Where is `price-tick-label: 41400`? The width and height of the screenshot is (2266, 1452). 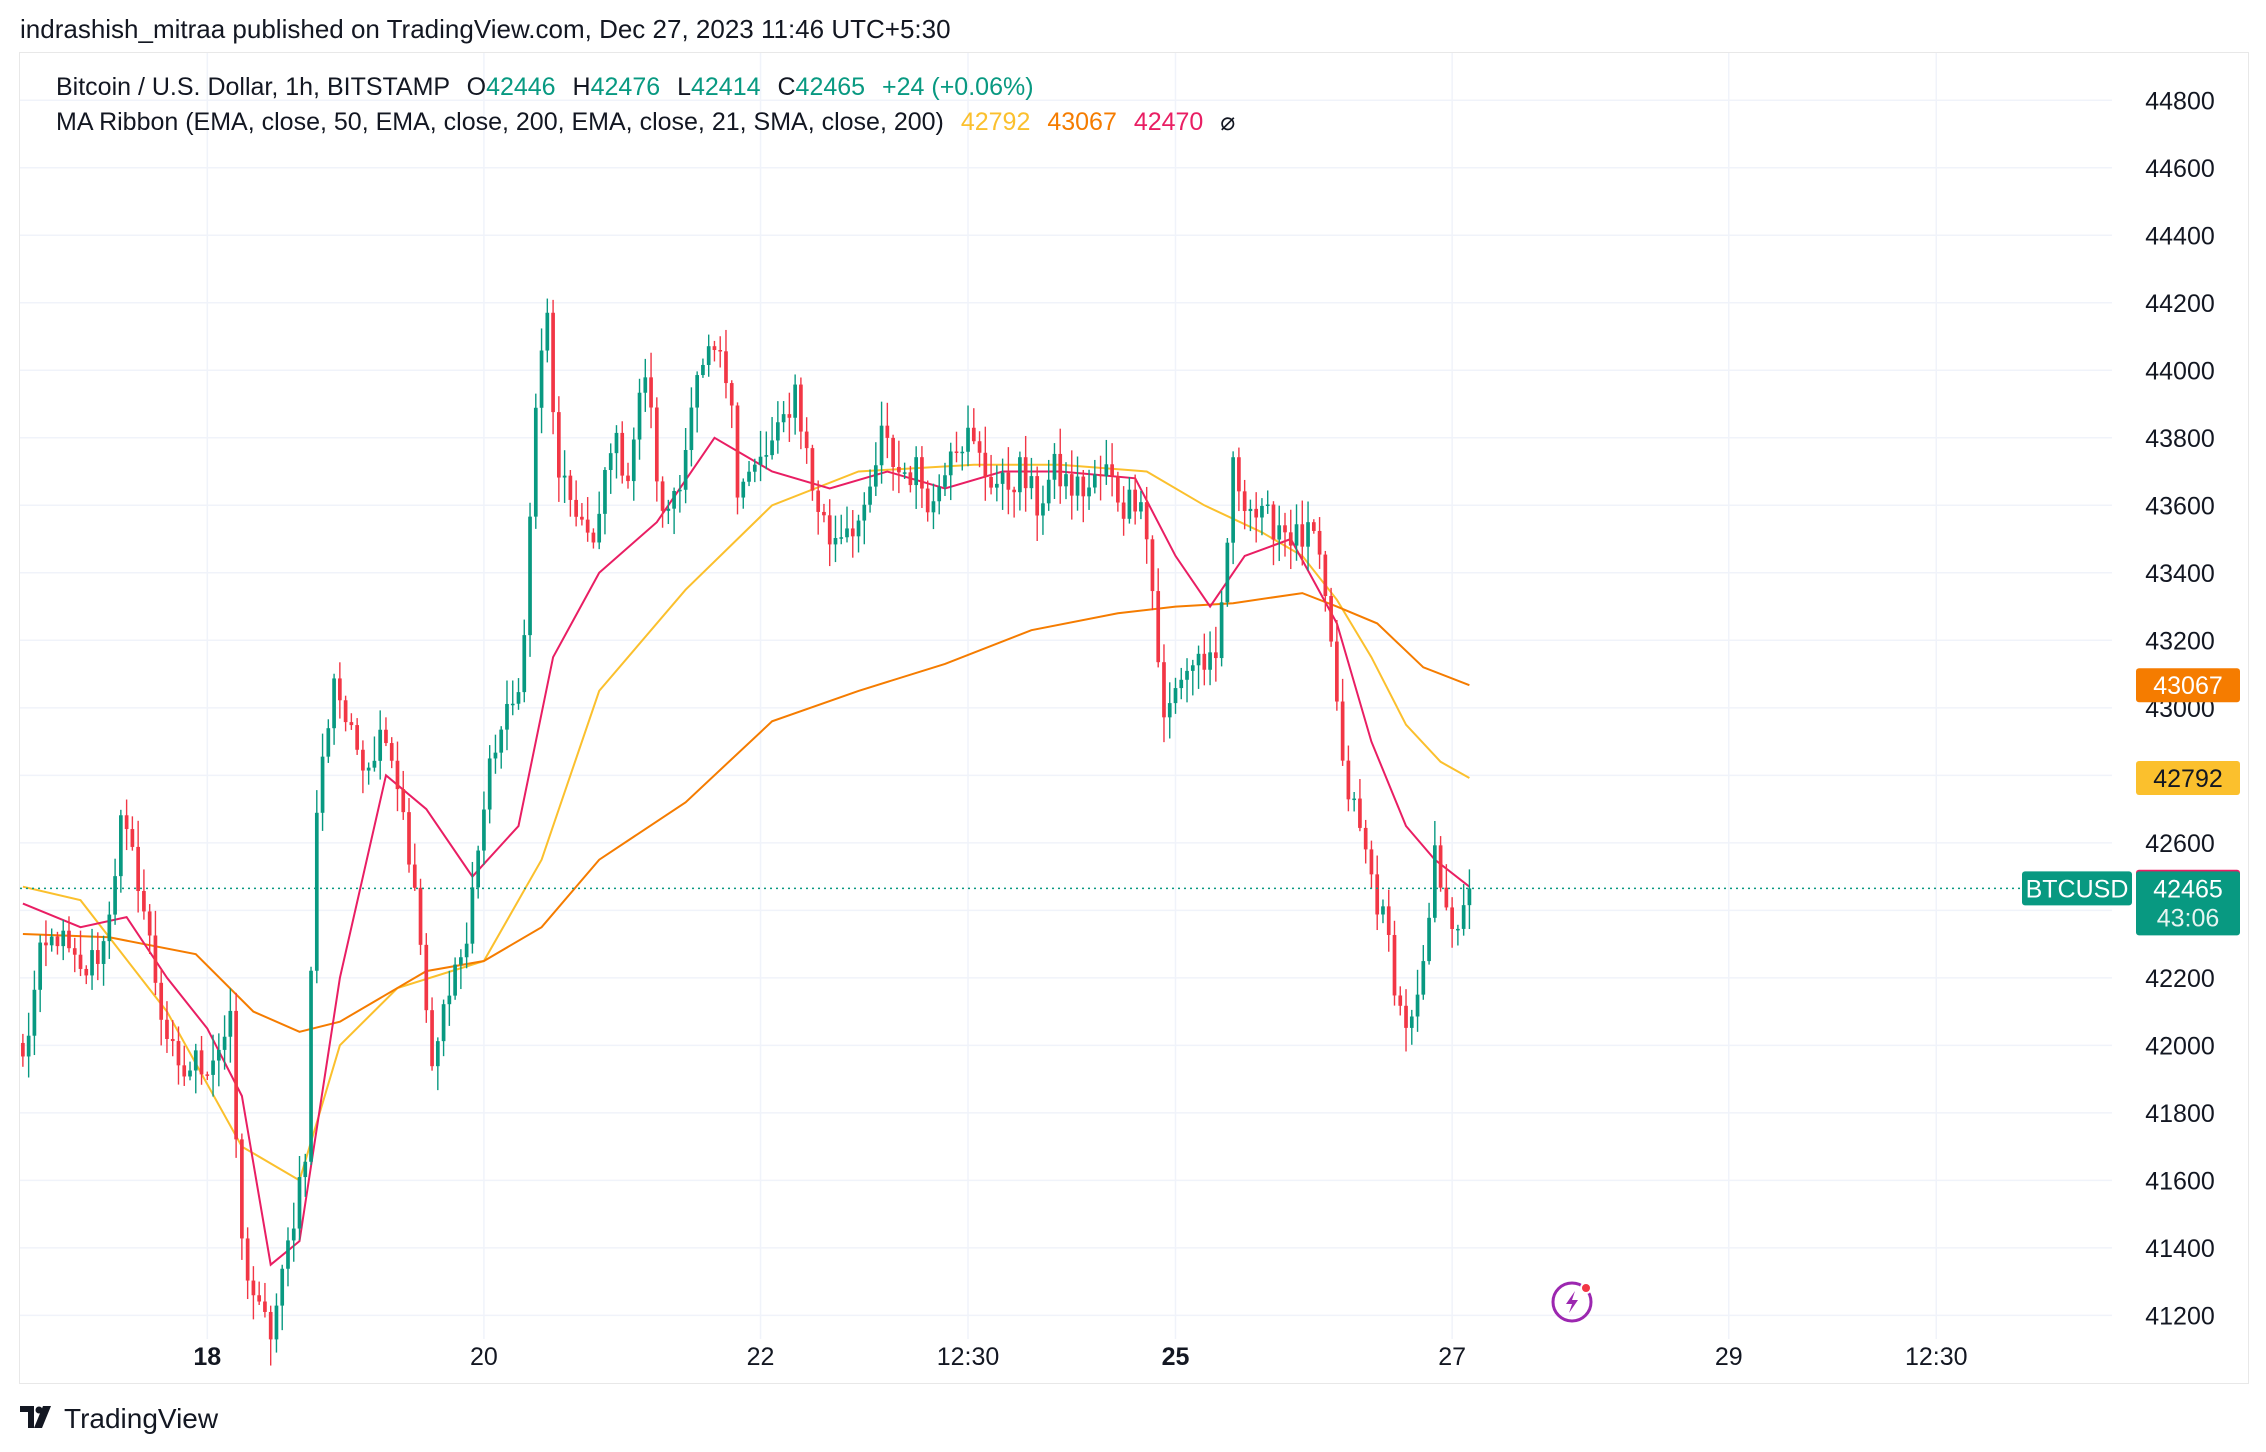
price-tick-label: 41400 is located at coordinates (2180, 1249).